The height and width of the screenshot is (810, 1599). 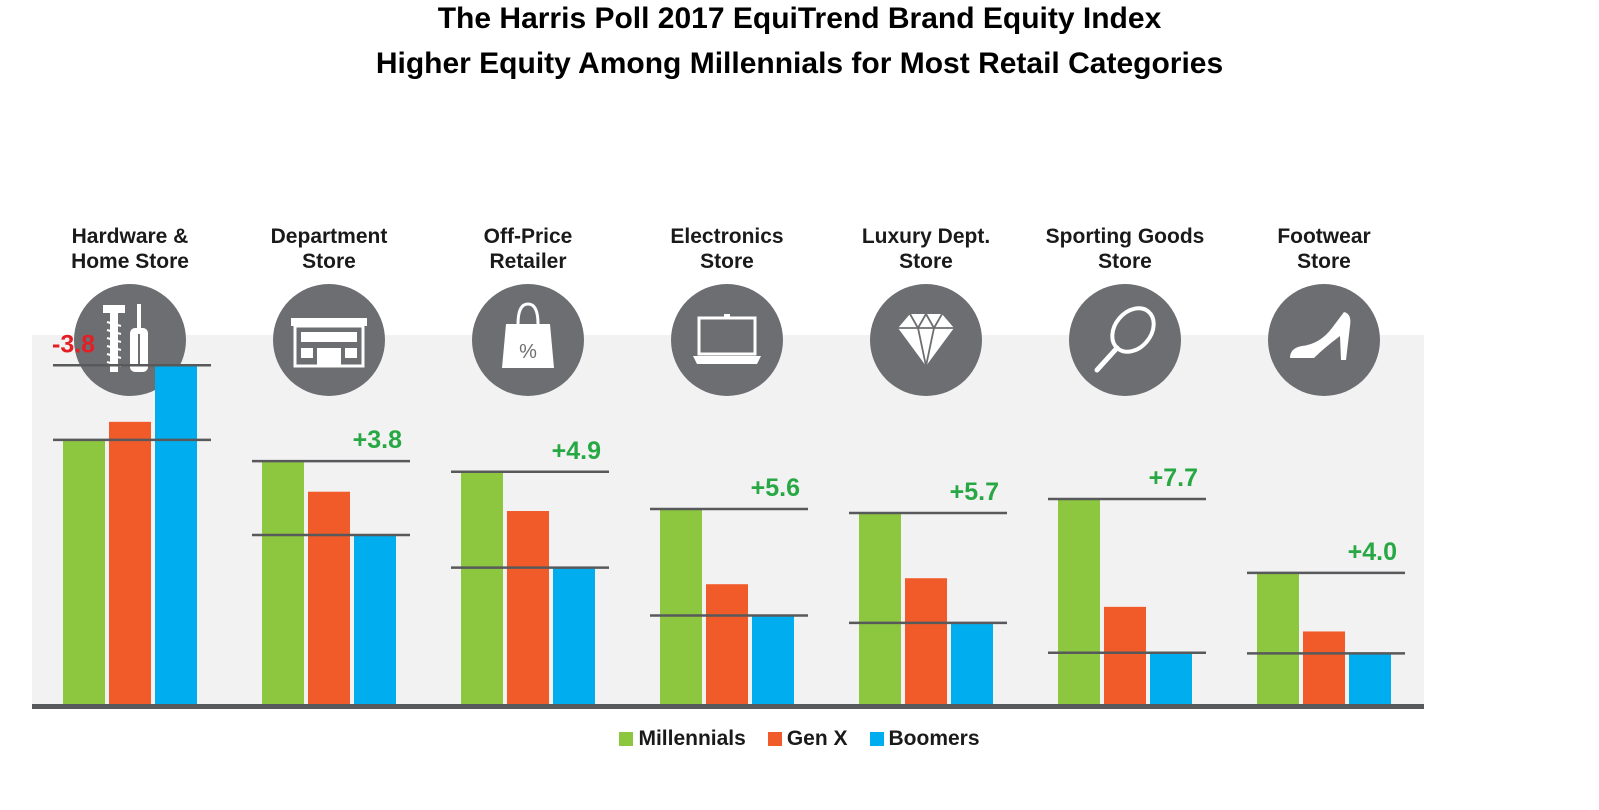 What do you see at coordinates (73, 344) in the screenshot?
I see `difference-label-hardware-home-store: -3.8` at bounding box center [73, 344].